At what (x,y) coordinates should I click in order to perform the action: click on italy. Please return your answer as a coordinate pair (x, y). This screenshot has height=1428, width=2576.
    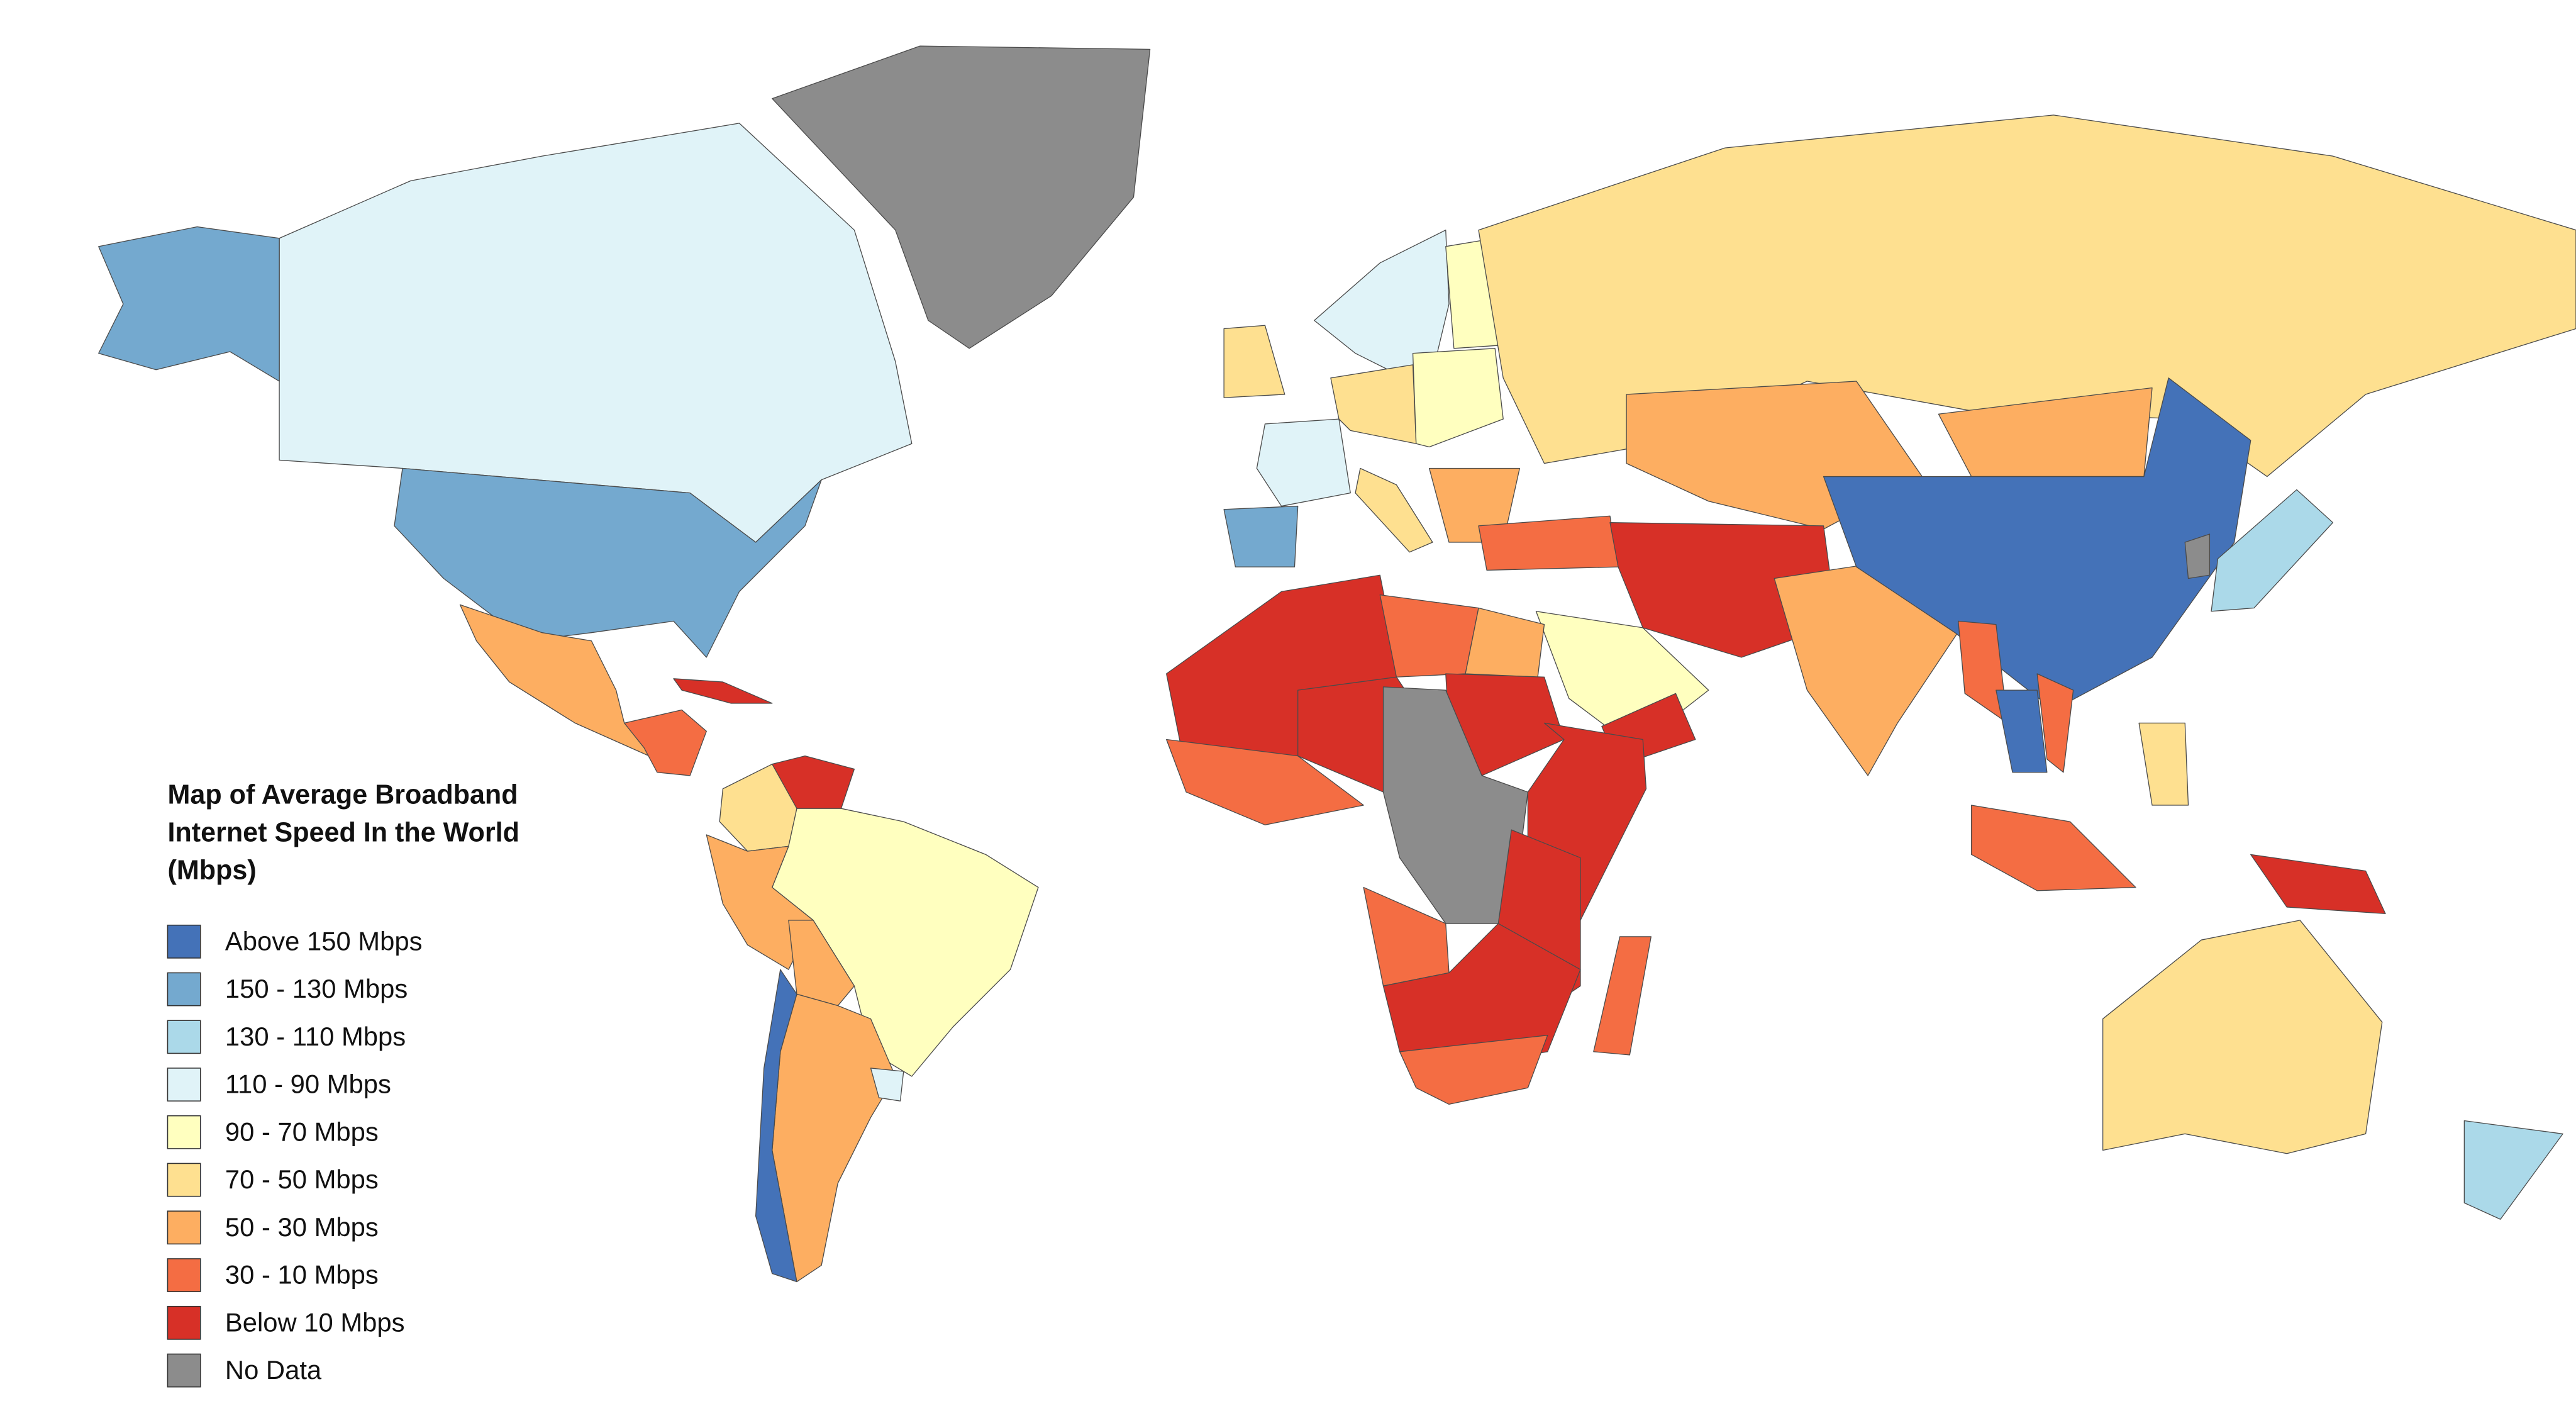
    Looking at the image, I should click on (1394, 510).